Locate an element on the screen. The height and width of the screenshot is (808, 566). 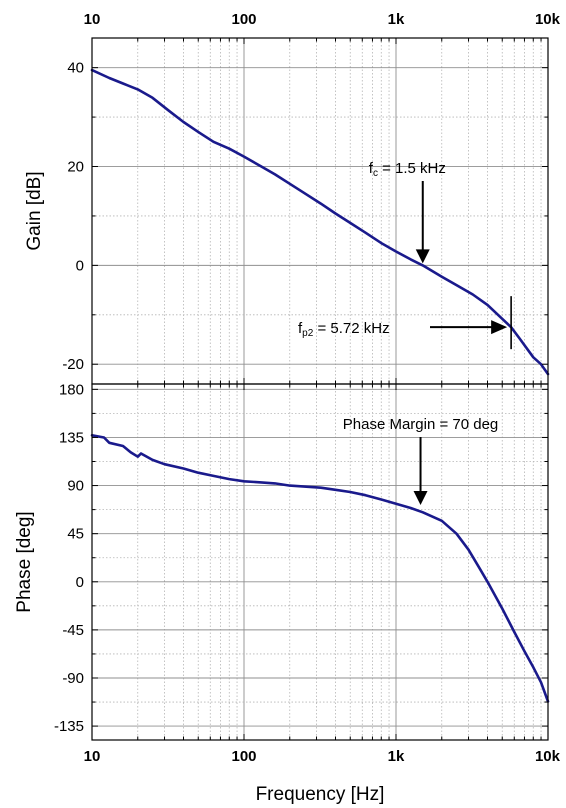
y-tick-label: 20 is located at coordinates (75, 167).